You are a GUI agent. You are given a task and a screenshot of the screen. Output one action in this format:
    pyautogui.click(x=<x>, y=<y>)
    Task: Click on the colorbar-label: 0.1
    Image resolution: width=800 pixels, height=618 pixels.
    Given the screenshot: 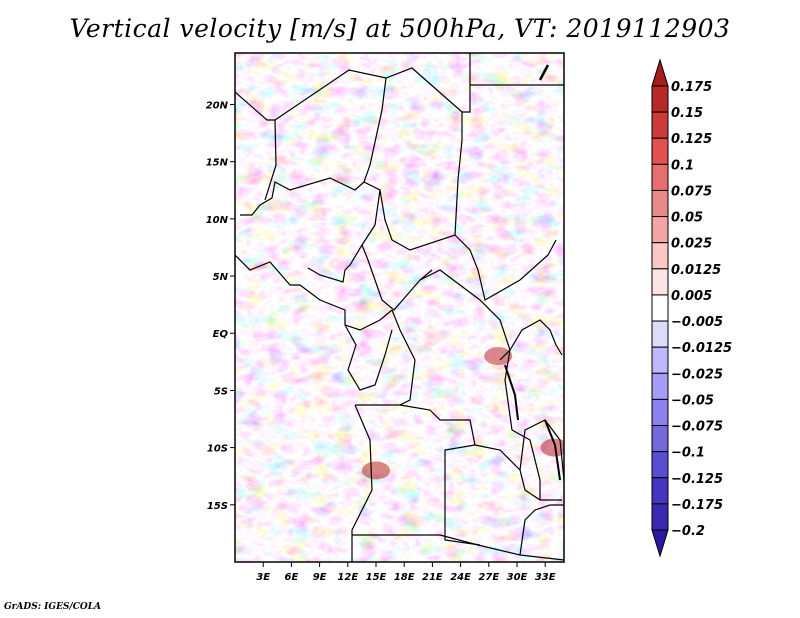 What is the action you would take?
    pyautogui.click(x=682, y=165)
    